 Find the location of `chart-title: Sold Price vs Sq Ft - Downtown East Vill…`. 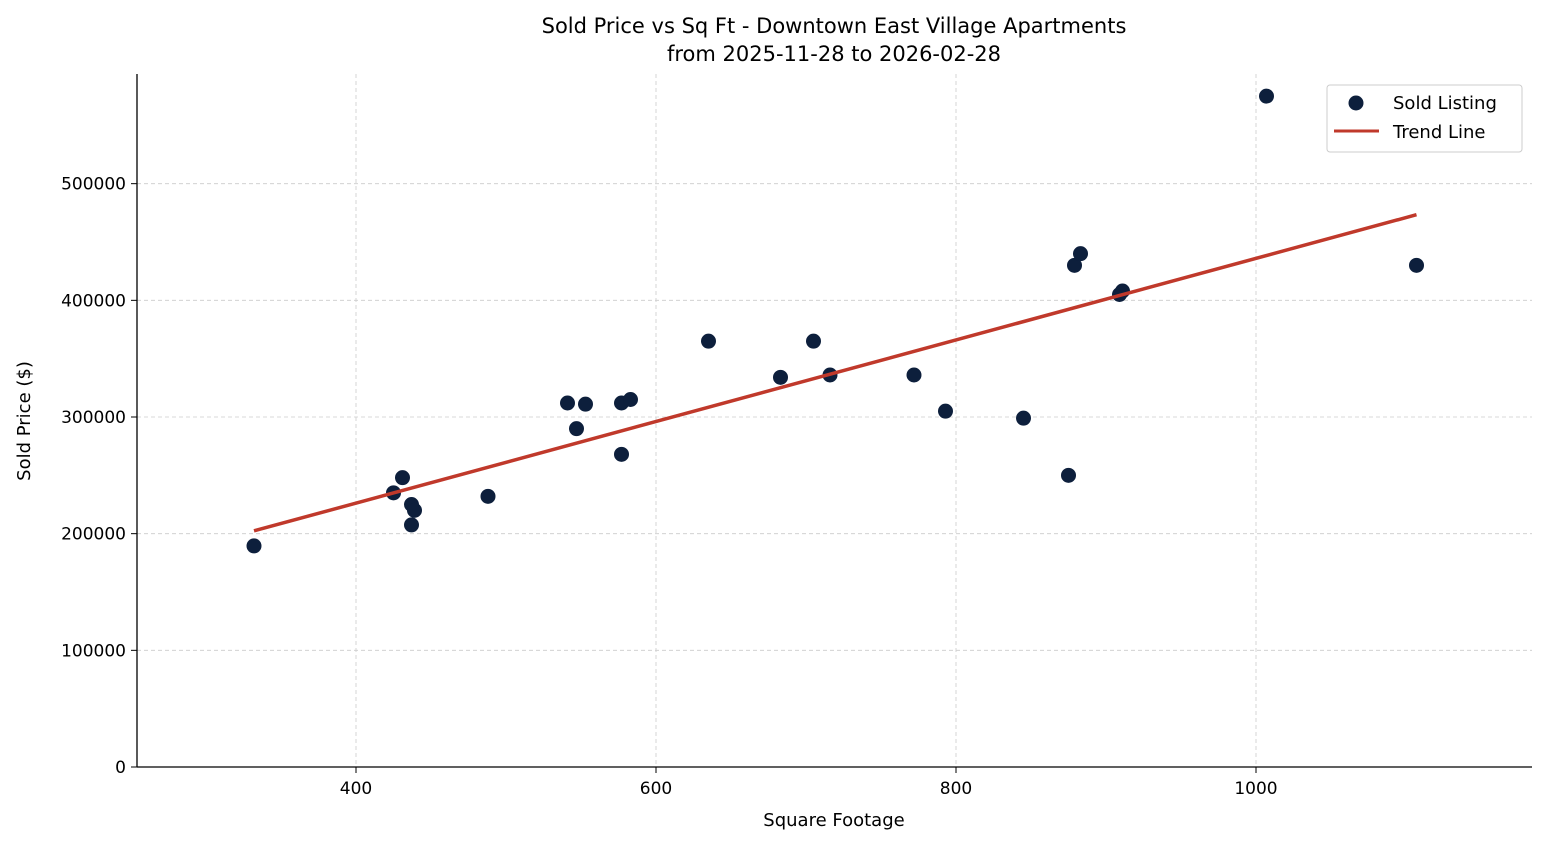

chart-title: Sold Price vs Sq Ft - Downtown East Vill… is located at coordinates (834, 26).